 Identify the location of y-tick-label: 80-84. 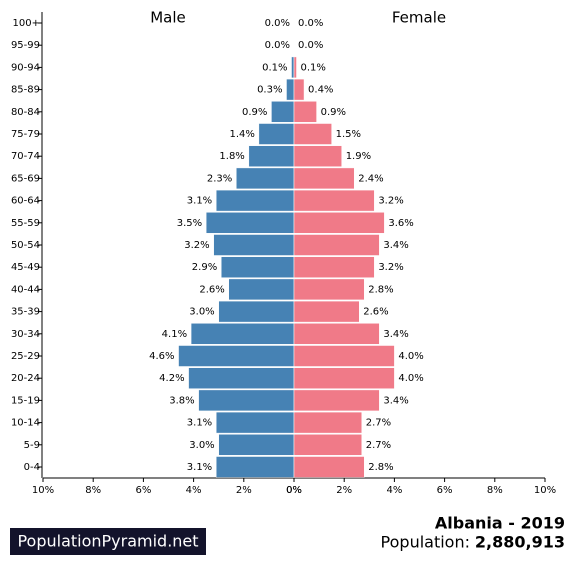
(25, 112).